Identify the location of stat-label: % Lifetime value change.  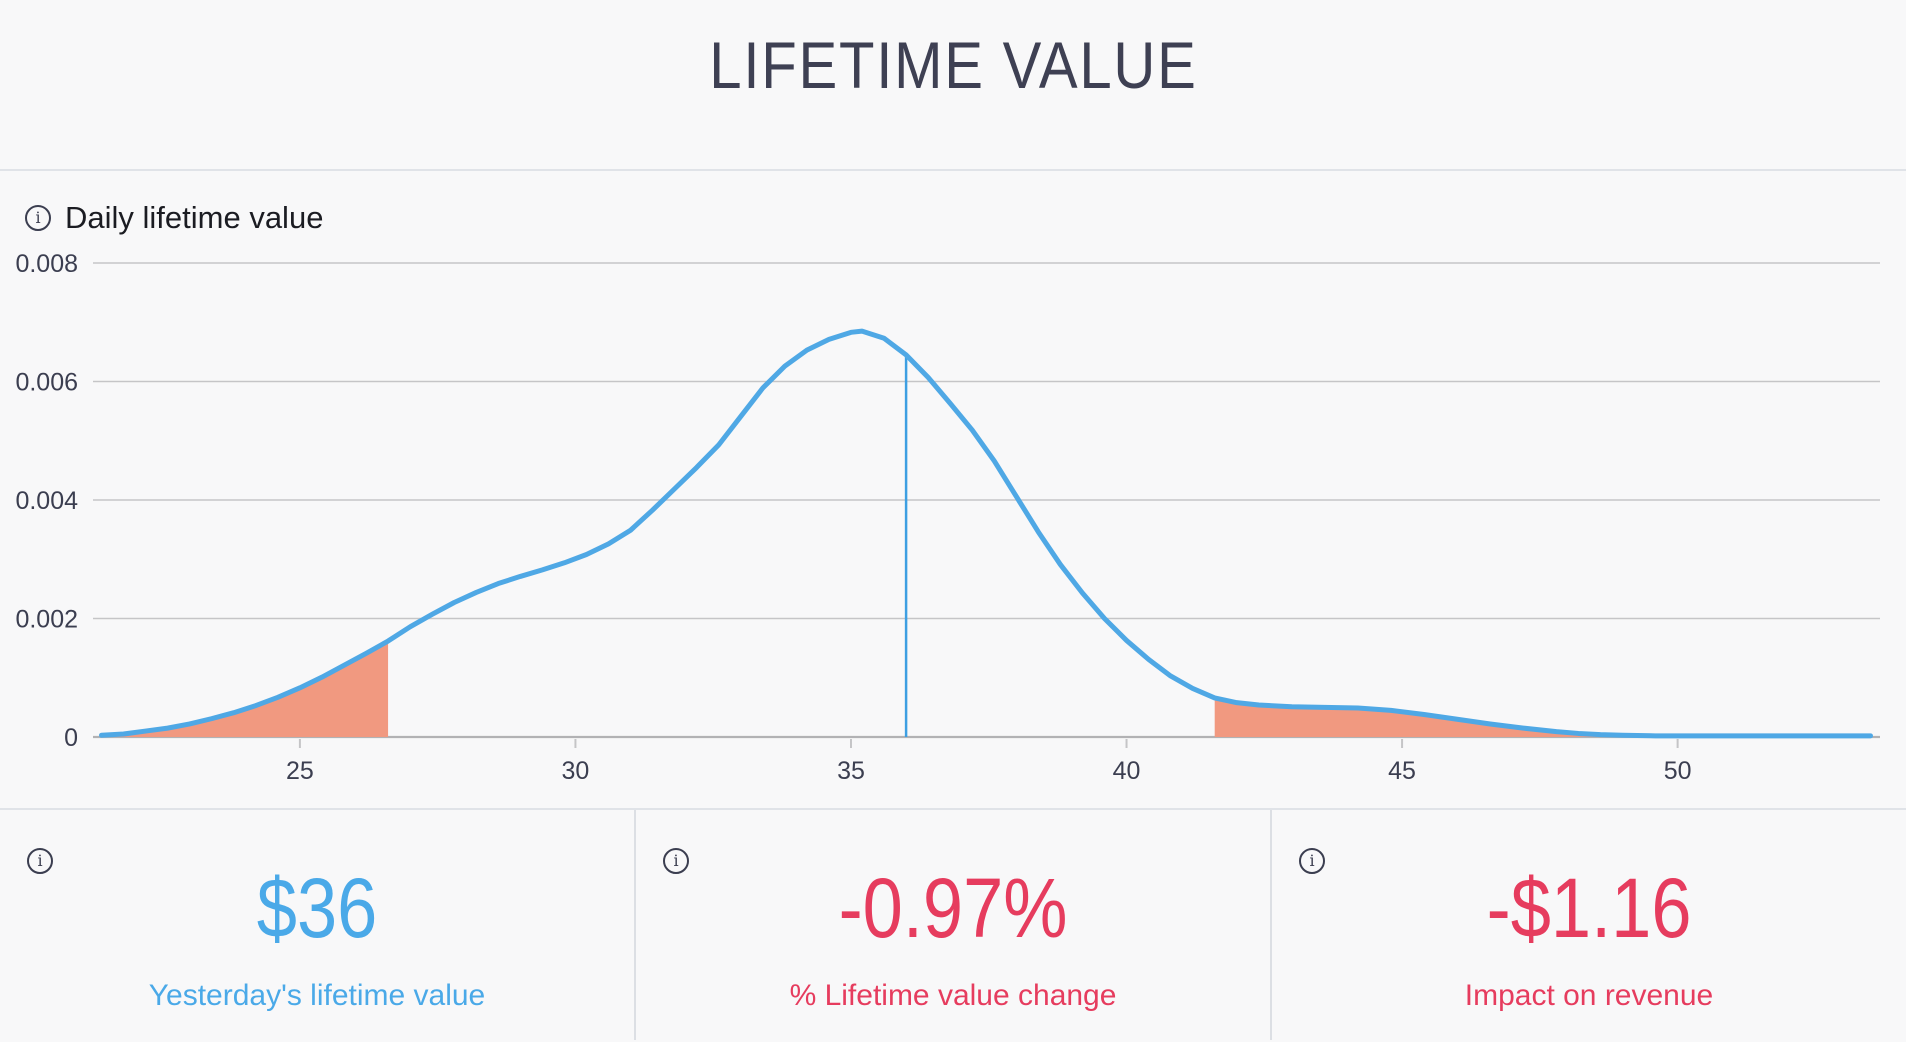
(953, 995).